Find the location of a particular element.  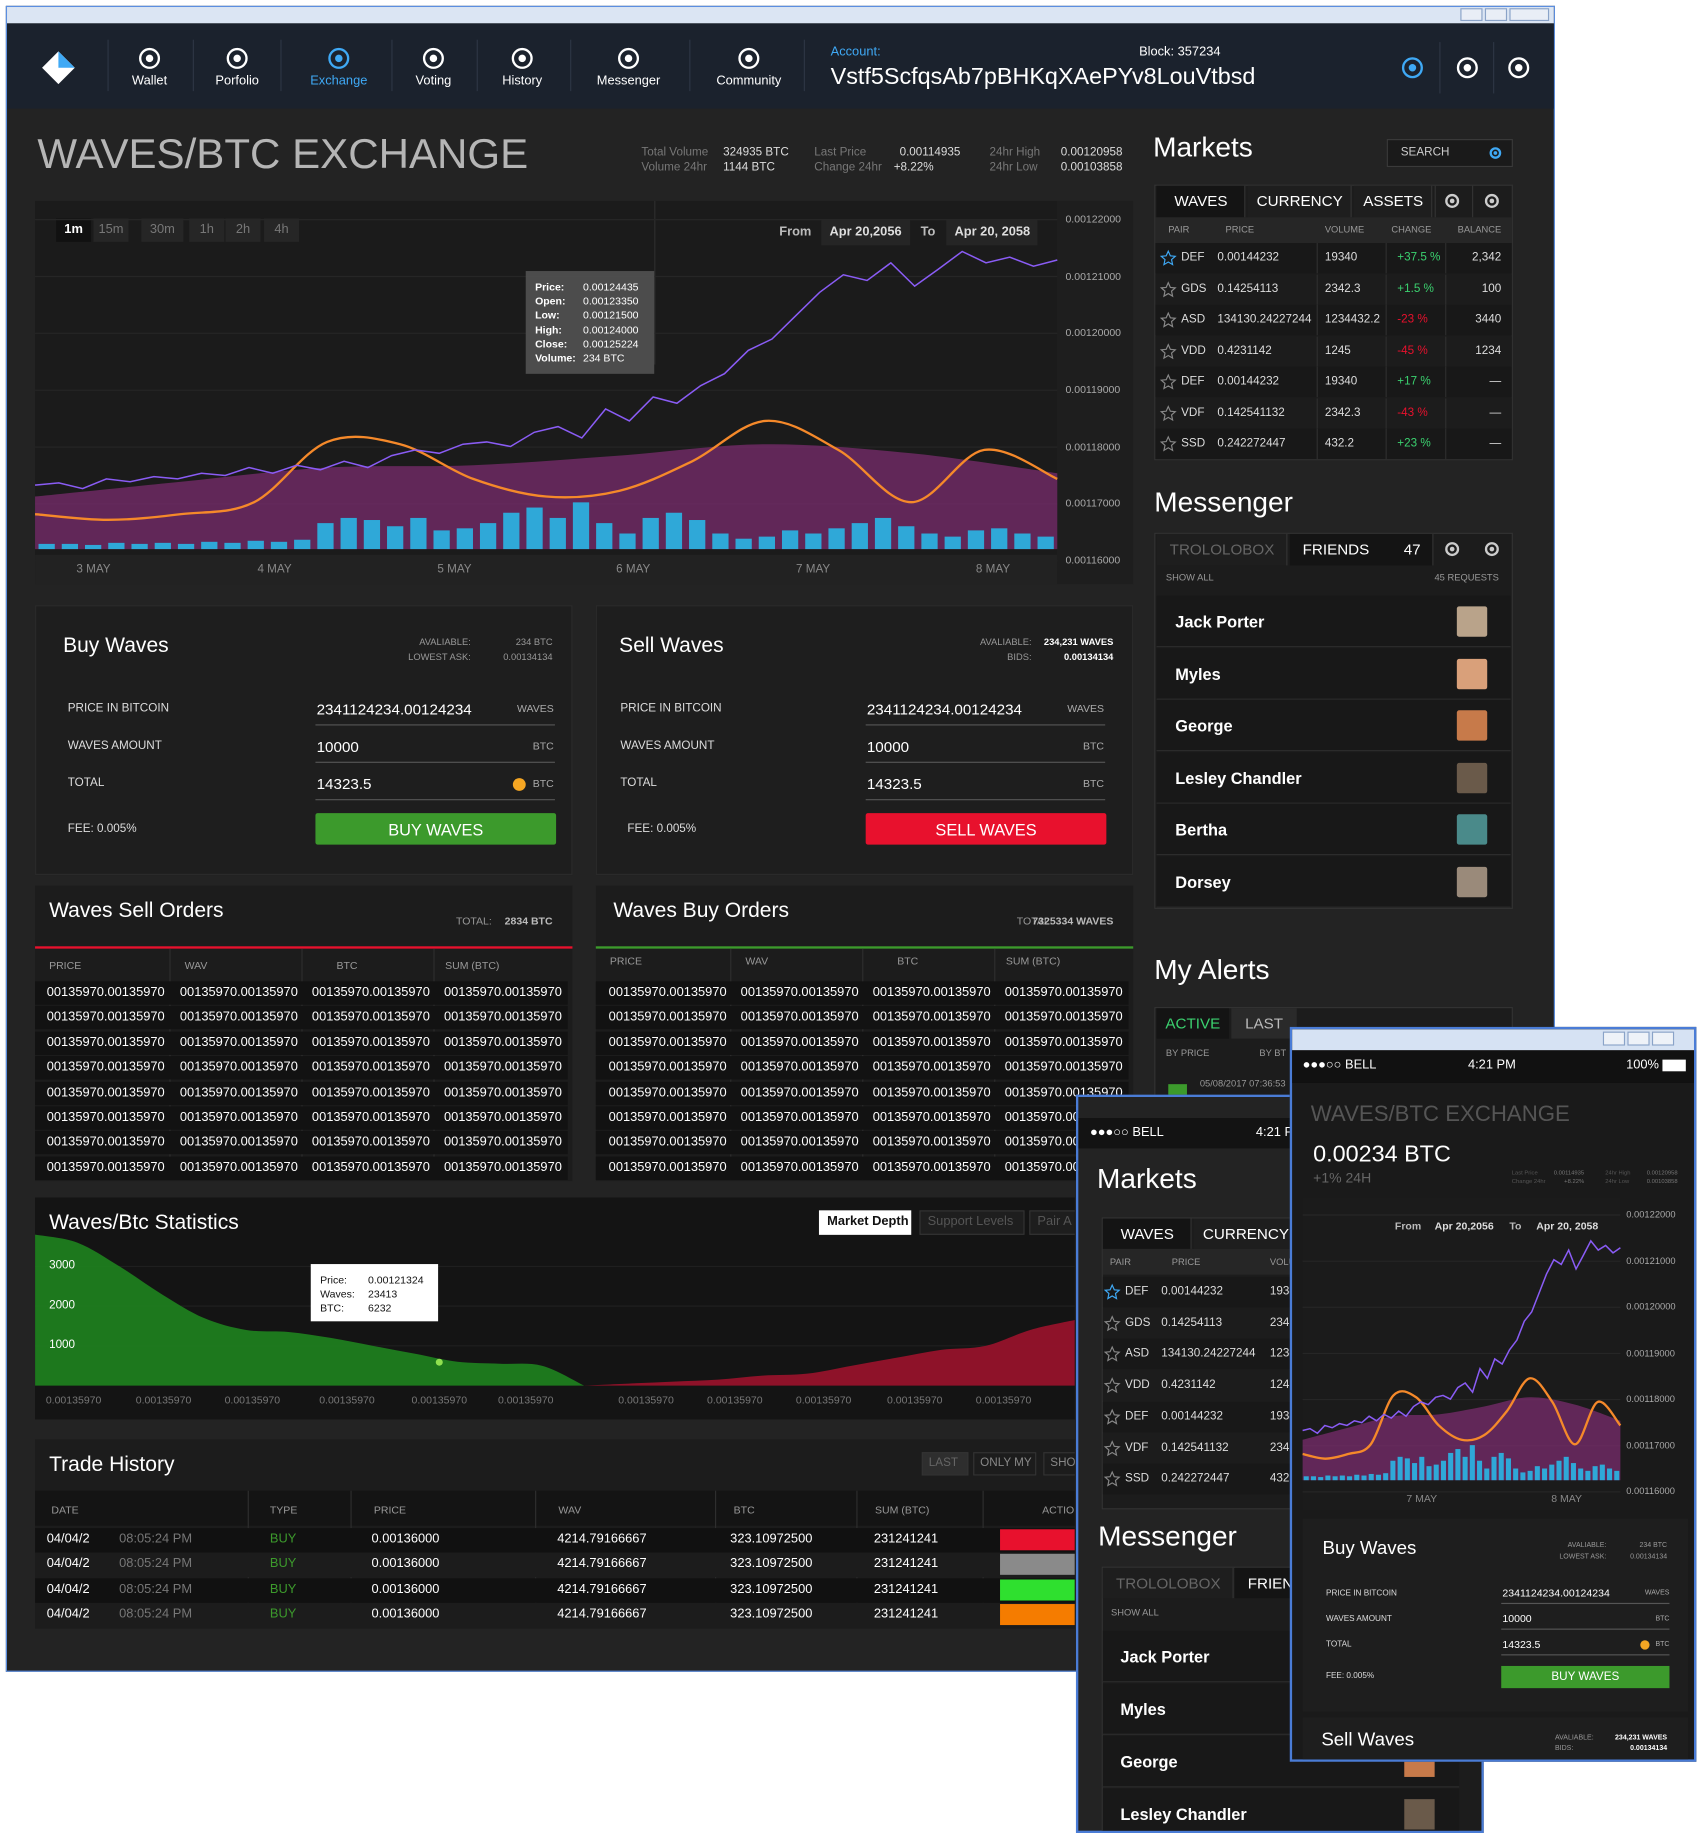

interval-label: 2h is located at coordinates (243, 229).